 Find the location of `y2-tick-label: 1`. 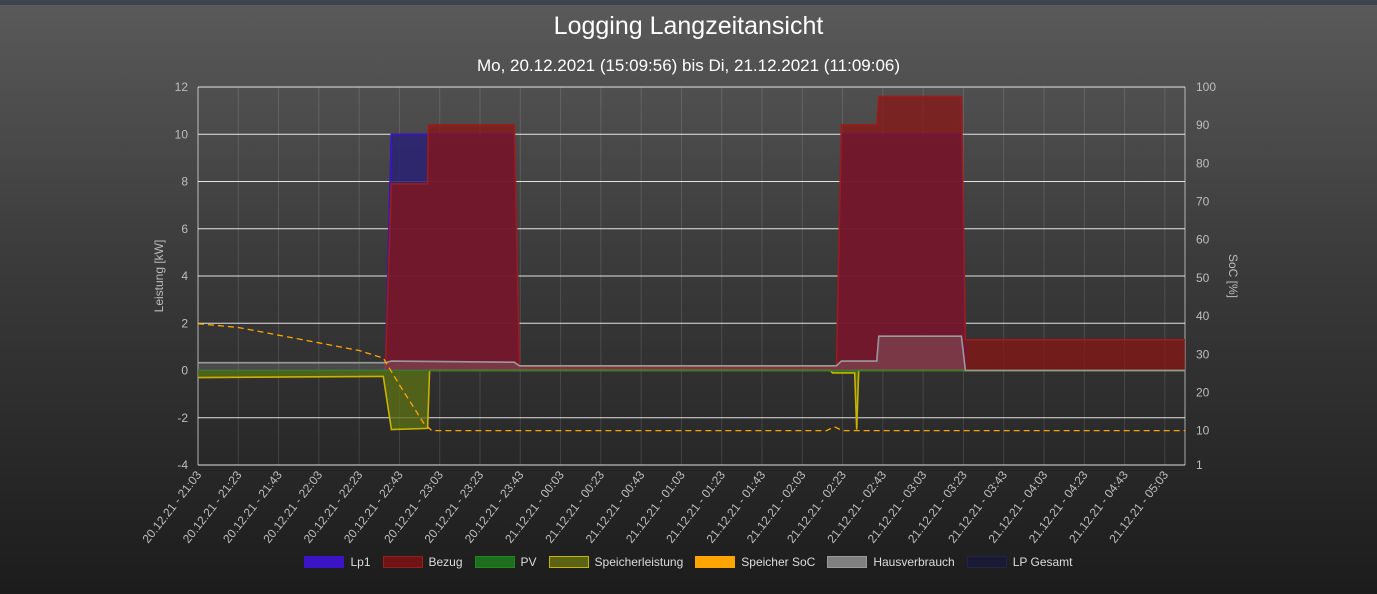

y2-tick-label: 1 is located at coordinates (1199, 465).